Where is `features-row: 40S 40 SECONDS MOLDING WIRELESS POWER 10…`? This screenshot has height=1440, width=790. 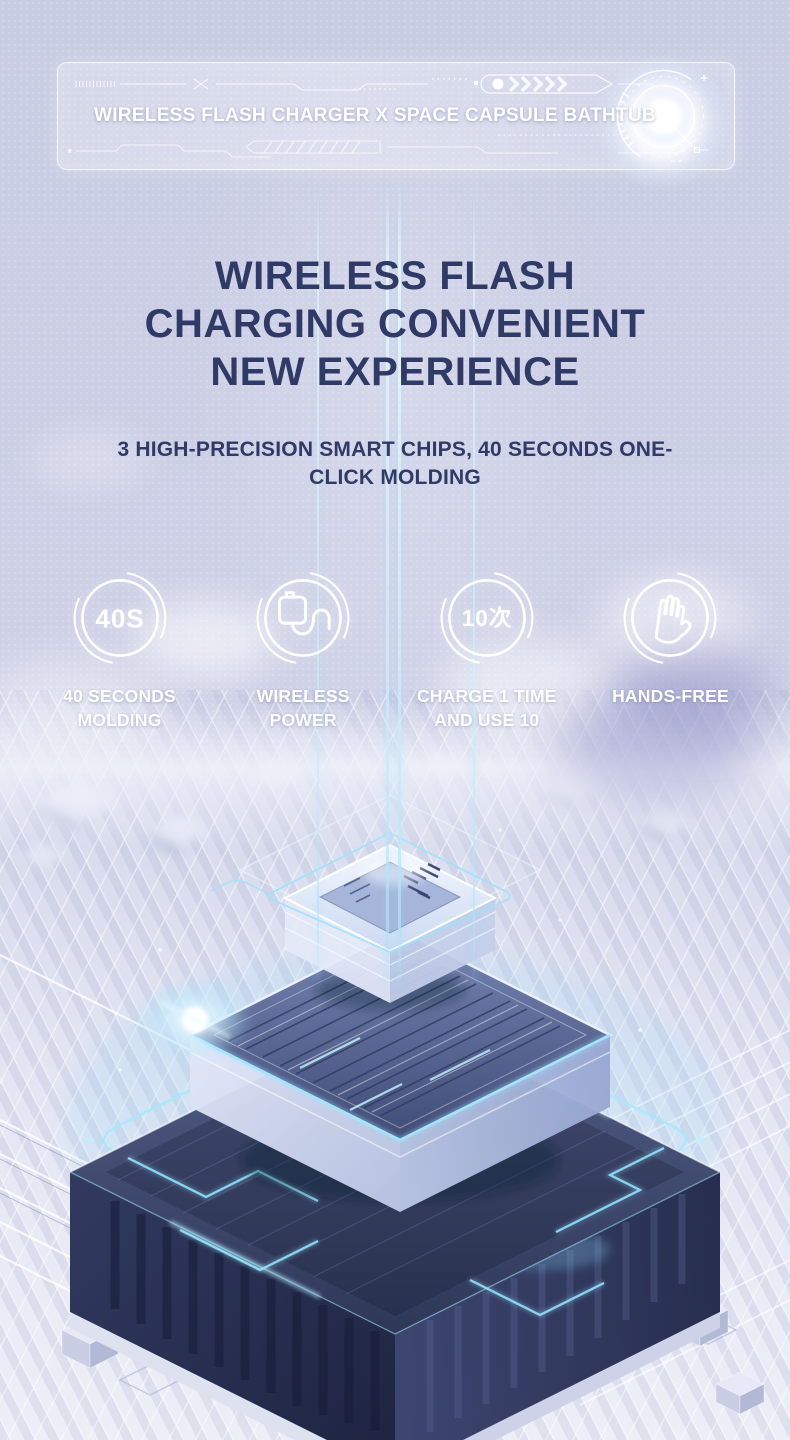 features-row: 40S 40 SECONDS MOLDING WIRELESS POWER 10… is located at coordinates (395, 651).